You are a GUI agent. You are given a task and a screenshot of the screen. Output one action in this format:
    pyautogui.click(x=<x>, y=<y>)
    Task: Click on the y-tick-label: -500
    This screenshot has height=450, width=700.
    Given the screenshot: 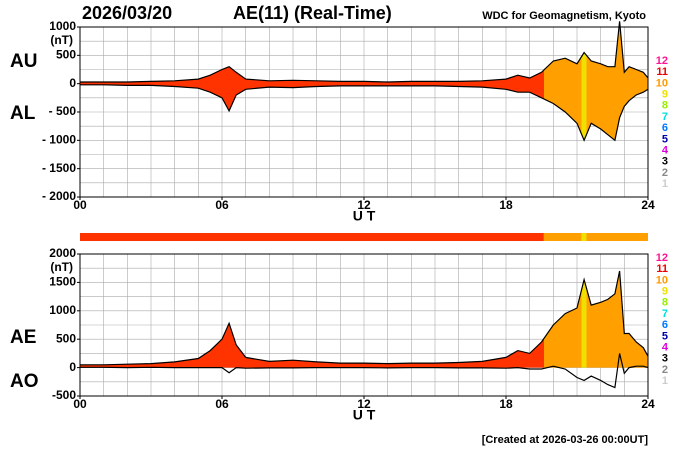 What is the action you would take?
    pyautogui.click(x=64, y=395)
    